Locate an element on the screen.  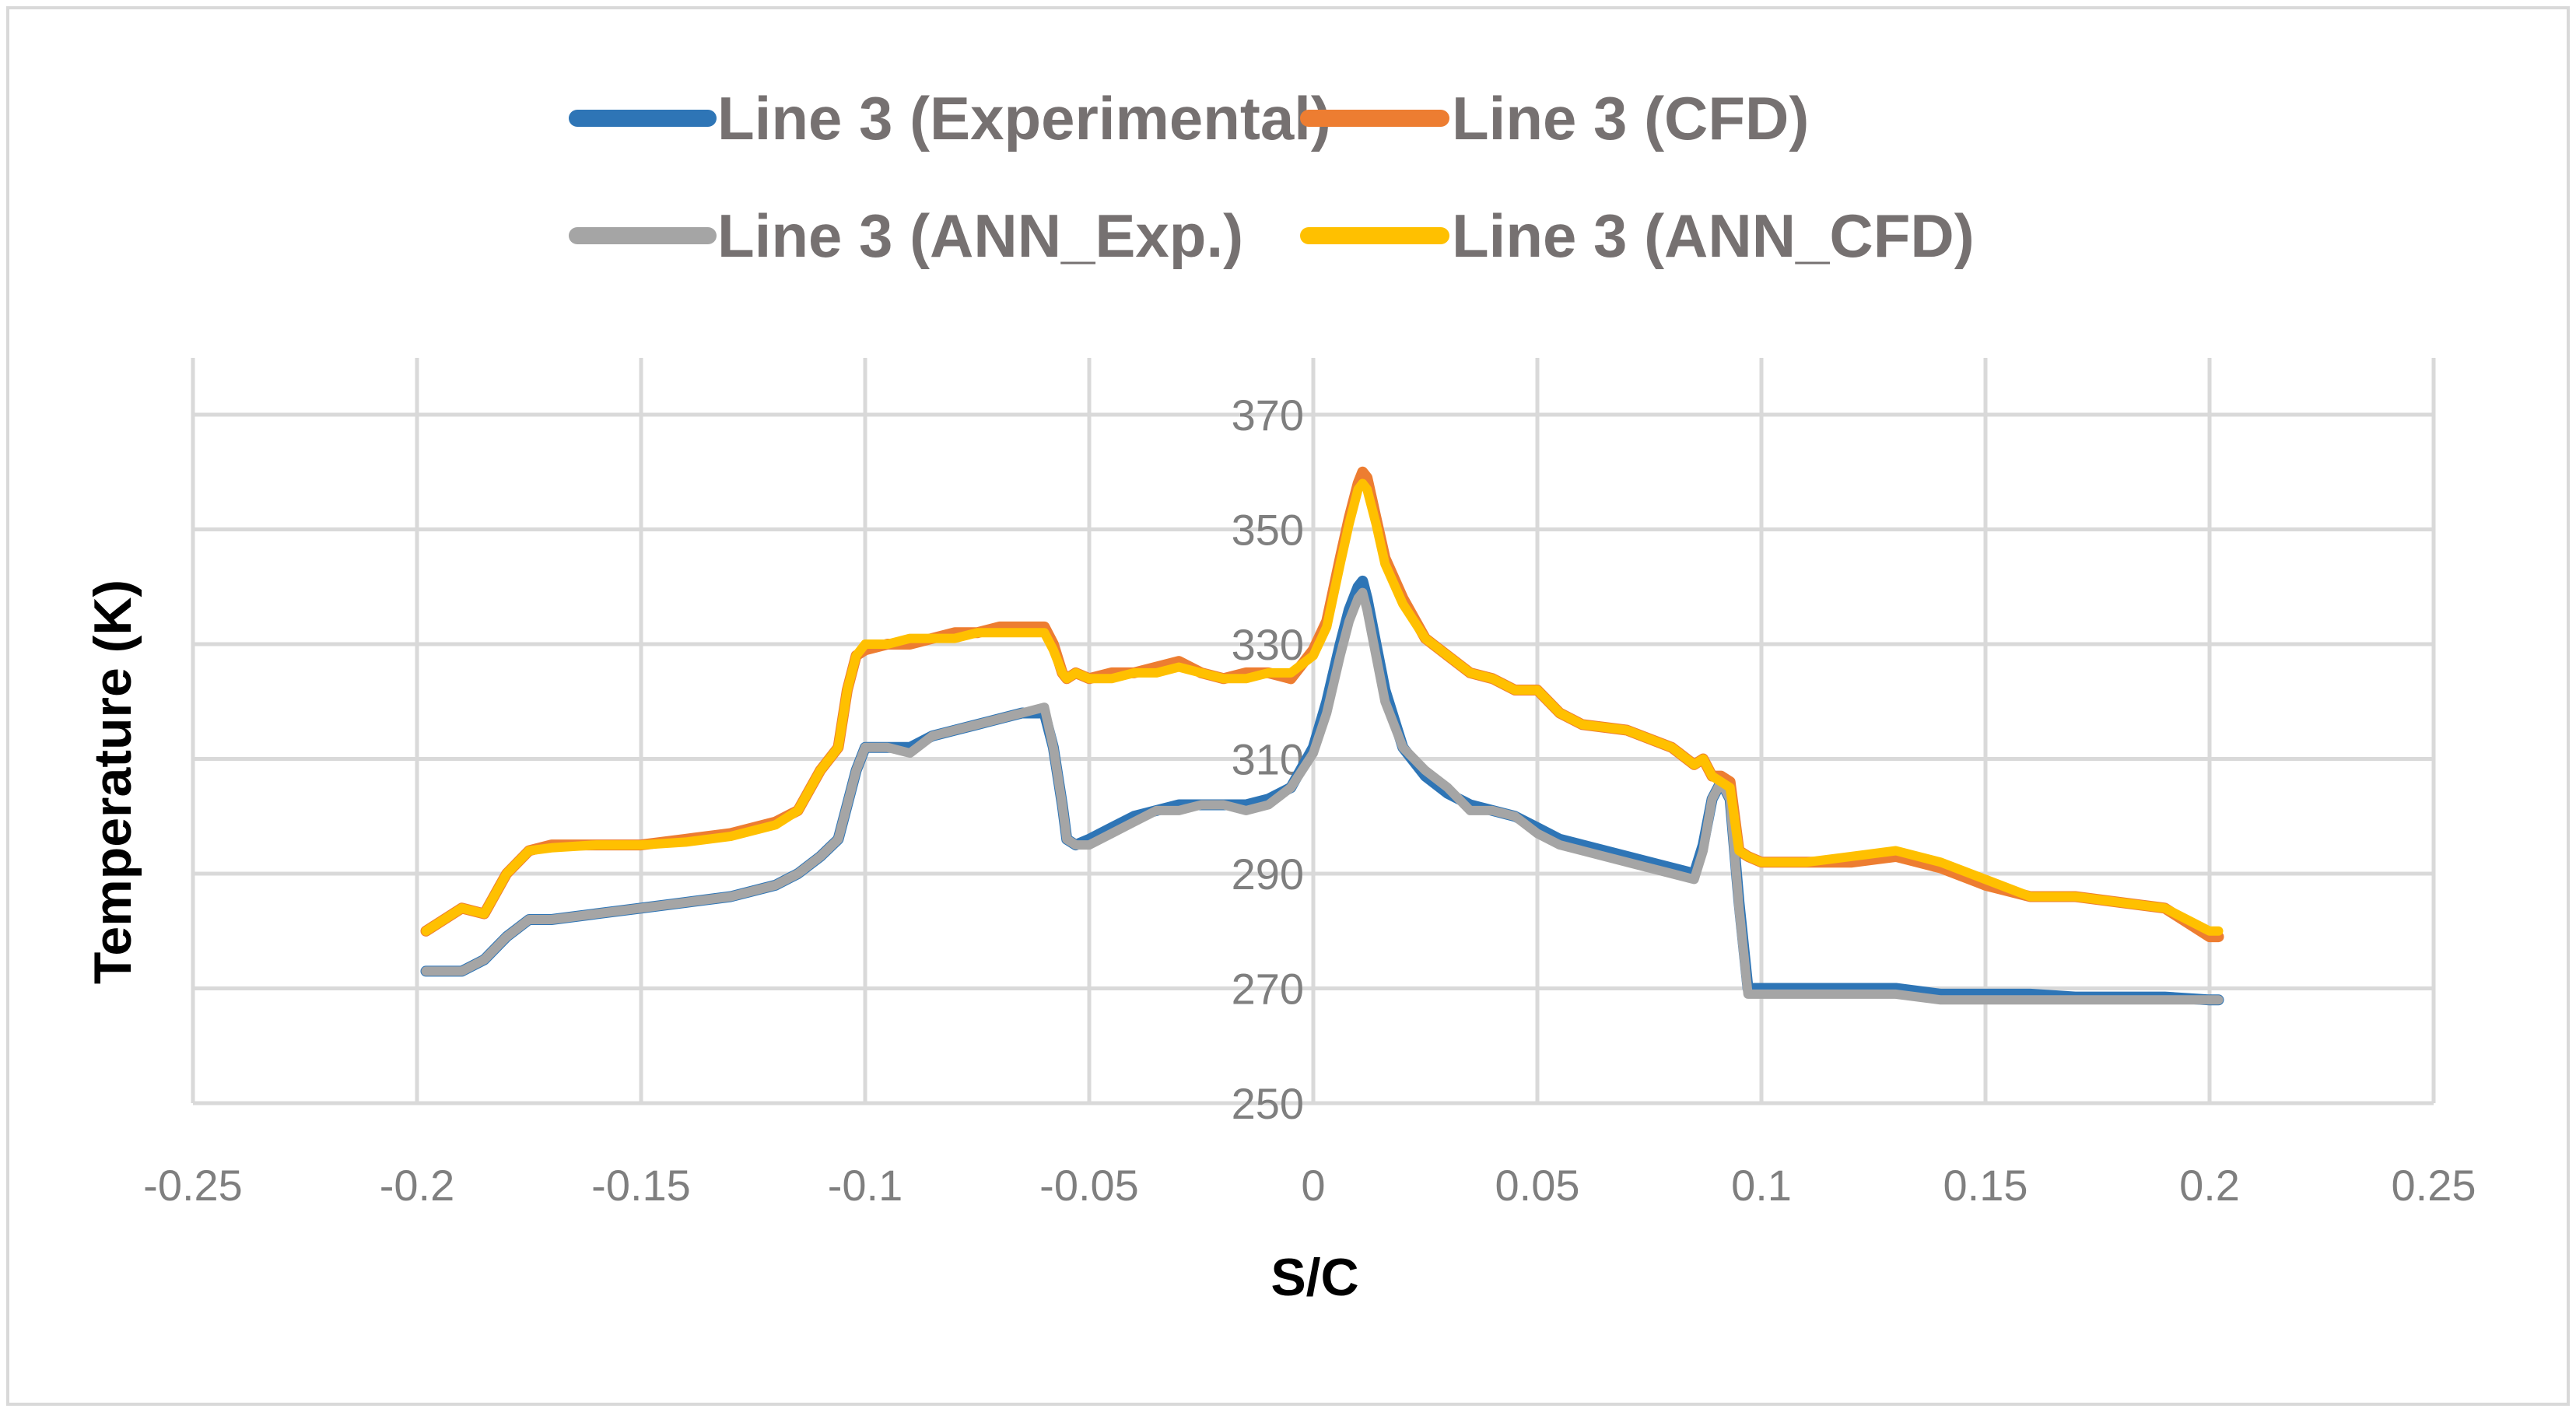
x-axis-title: S/C is located at coordinates (1314, 1277).